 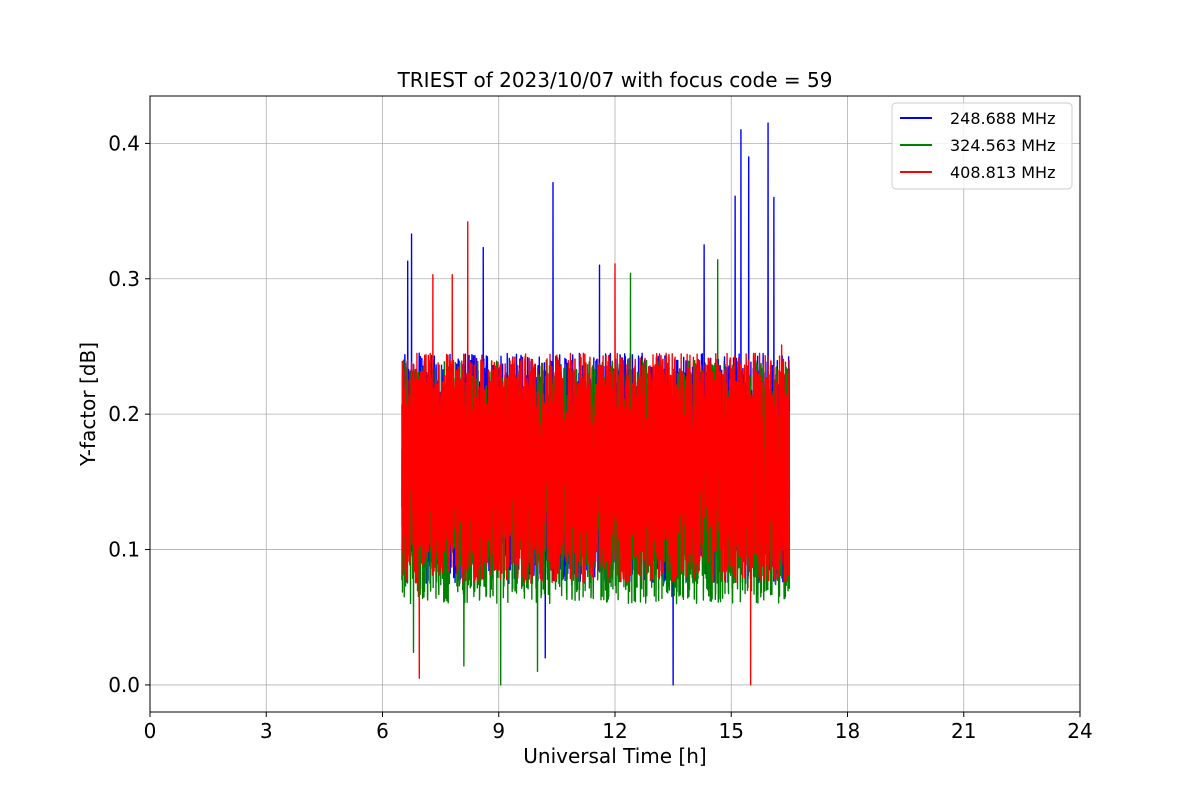 I want to click on x-ticks: 0 3 6 9 12 15 18 21 24, so click(x=618, y=727).